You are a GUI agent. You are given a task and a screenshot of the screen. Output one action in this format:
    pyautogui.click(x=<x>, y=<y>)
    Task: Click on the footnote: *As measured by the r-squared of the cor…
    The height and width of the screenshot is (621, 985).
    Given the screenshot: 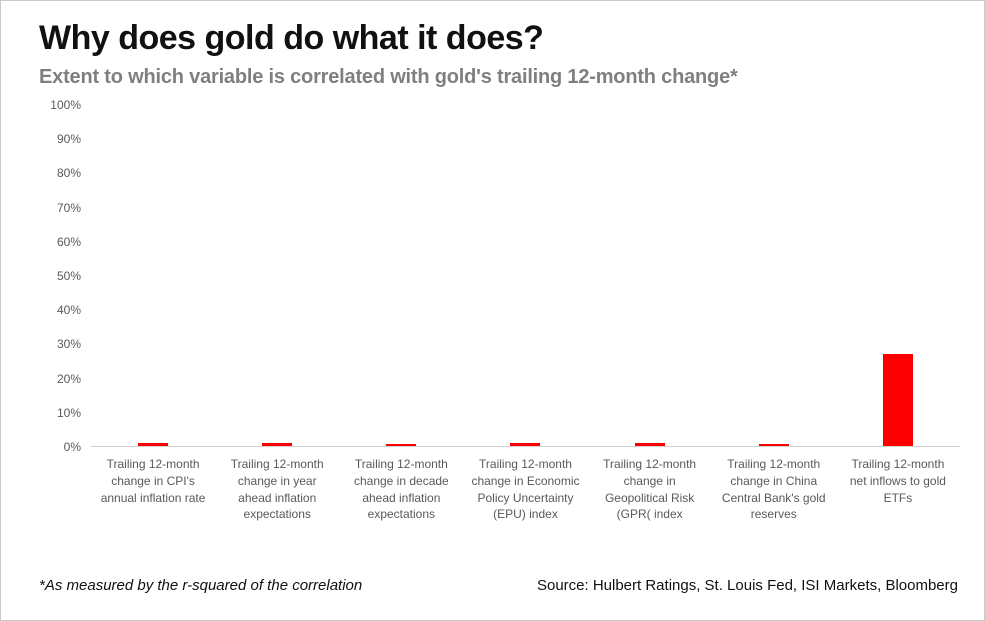 What is the action you would take?
    pyautogui.click(x=201, y=585)
    